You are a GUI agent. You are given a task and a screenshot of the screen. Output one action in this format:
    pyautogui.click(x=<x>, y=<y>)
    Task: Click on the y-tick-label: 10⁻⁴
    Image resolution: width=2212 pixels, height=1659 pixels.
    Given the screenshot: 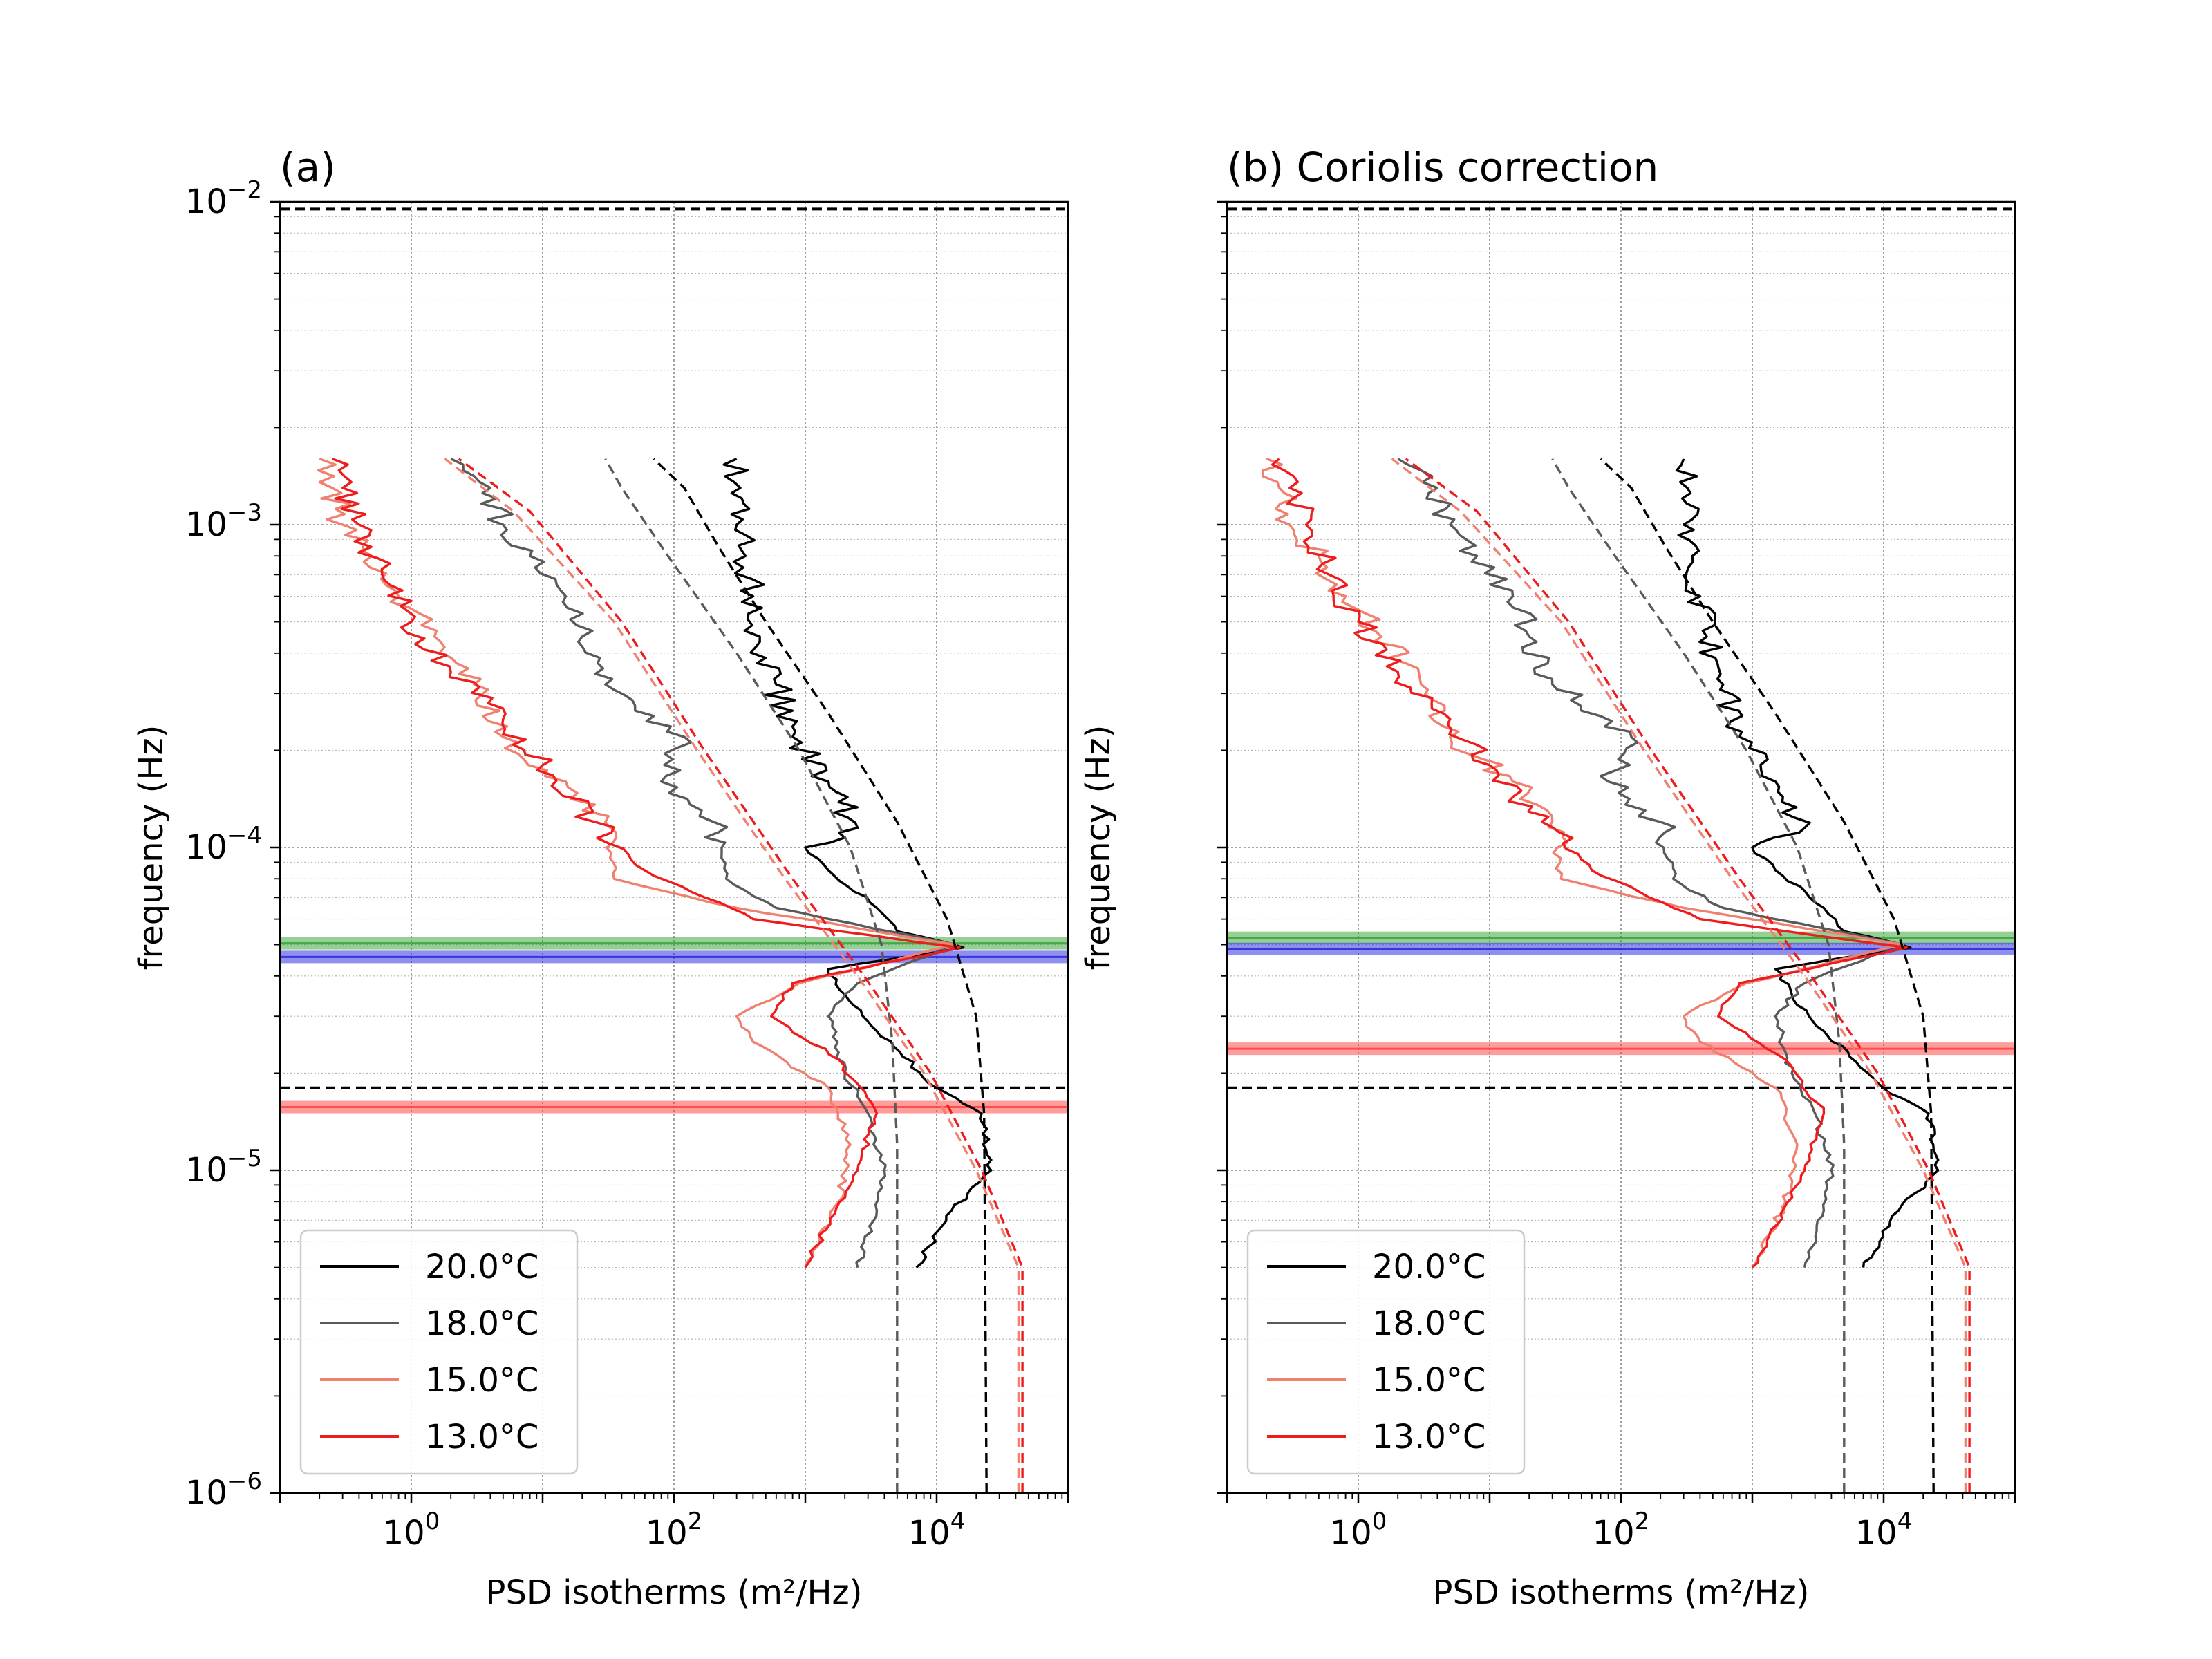 What is the action you would take?
    pyautogui.click(x=223, y=845)
    